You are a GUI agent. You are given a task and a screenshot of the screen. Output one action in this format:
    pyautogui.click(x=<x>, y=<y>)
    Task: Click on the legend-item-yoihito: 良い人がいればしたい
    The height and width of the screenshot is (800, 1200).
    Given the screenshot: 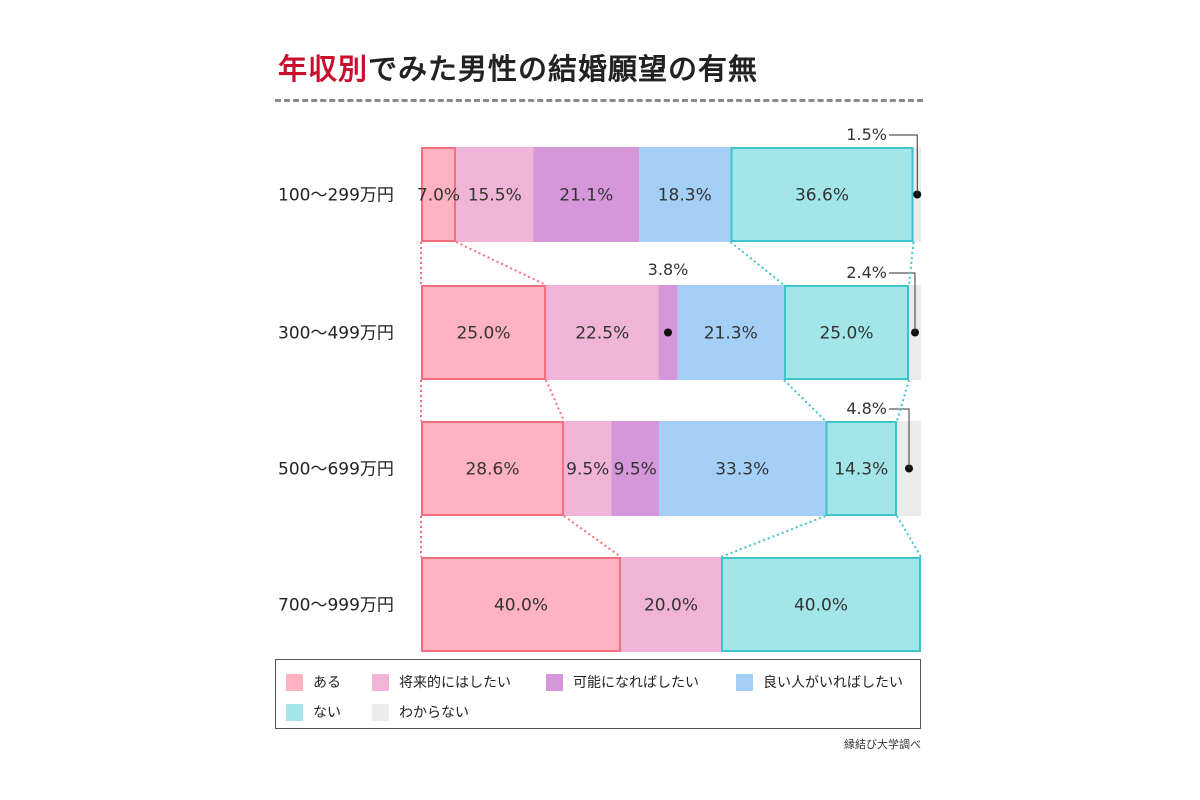 What is the action you would take?
    pyautogui.click(x=819, y=682)
    